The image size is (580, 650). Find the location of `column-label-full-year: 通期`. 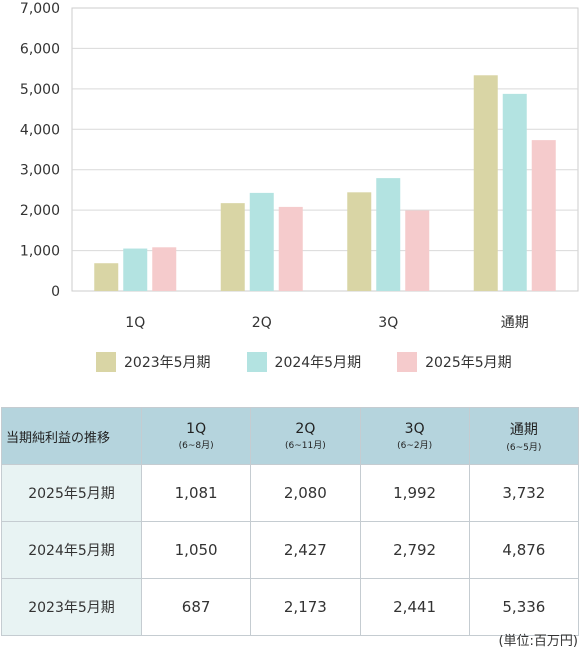

column-label-full-year: 通期 is located at coordinates (523, 430).